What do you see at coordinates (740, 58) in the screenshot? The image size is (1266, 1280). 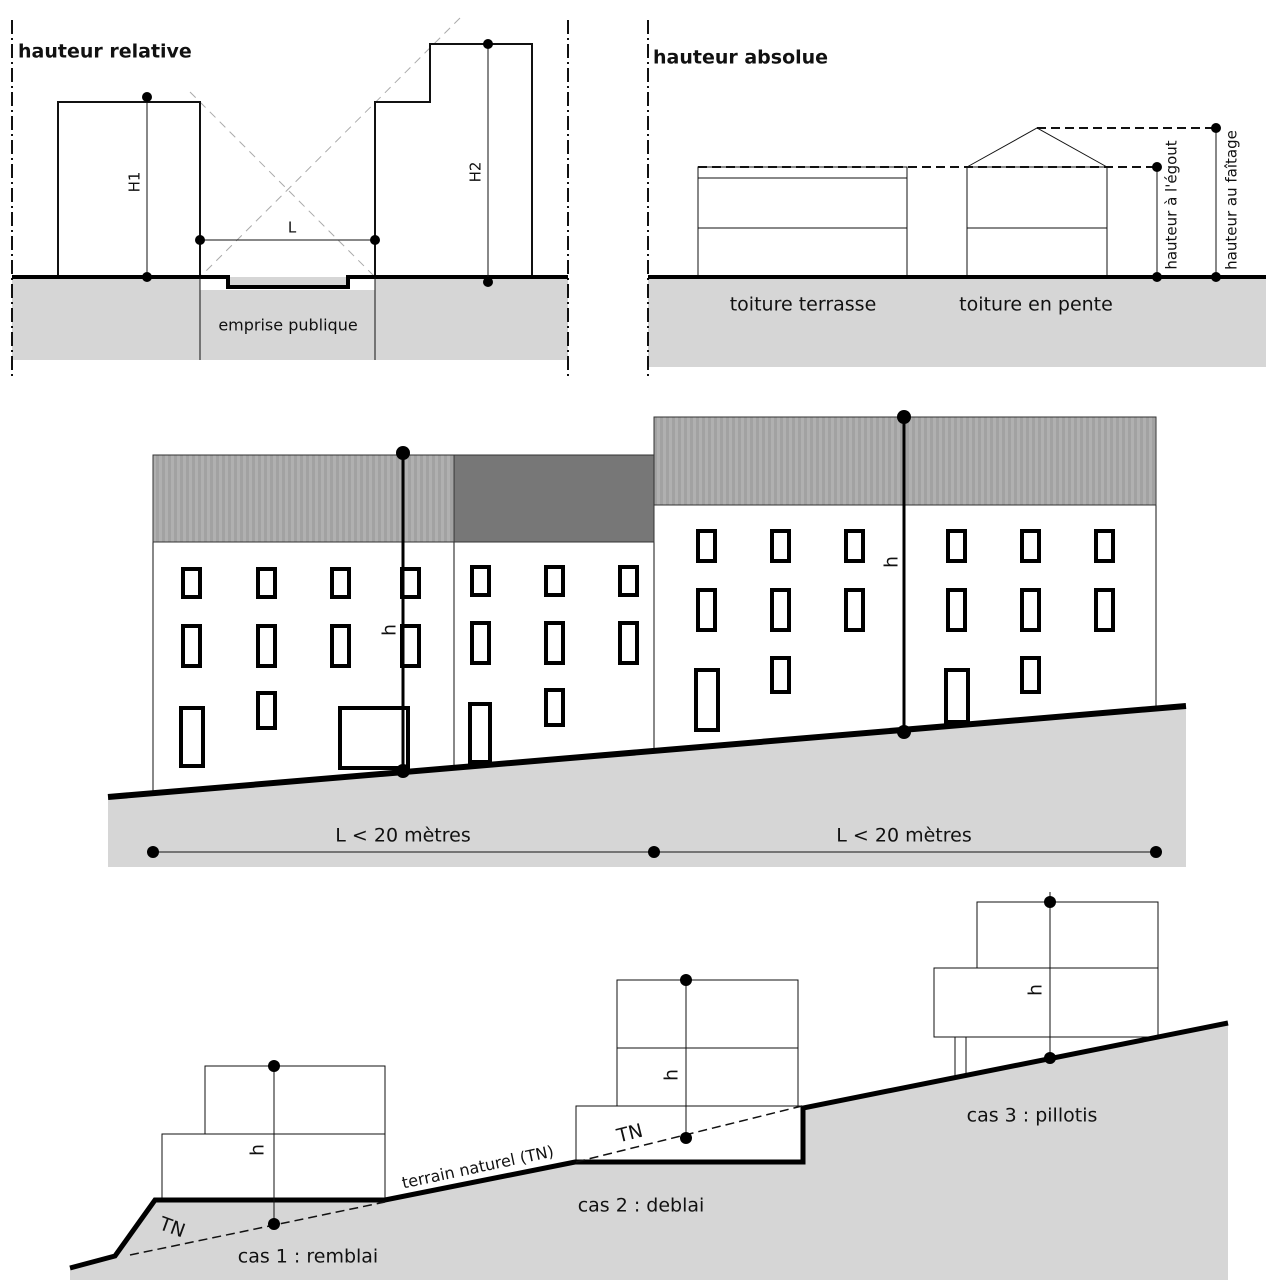 I see `title: hauteur absolue` at bounding box center [740, 58].